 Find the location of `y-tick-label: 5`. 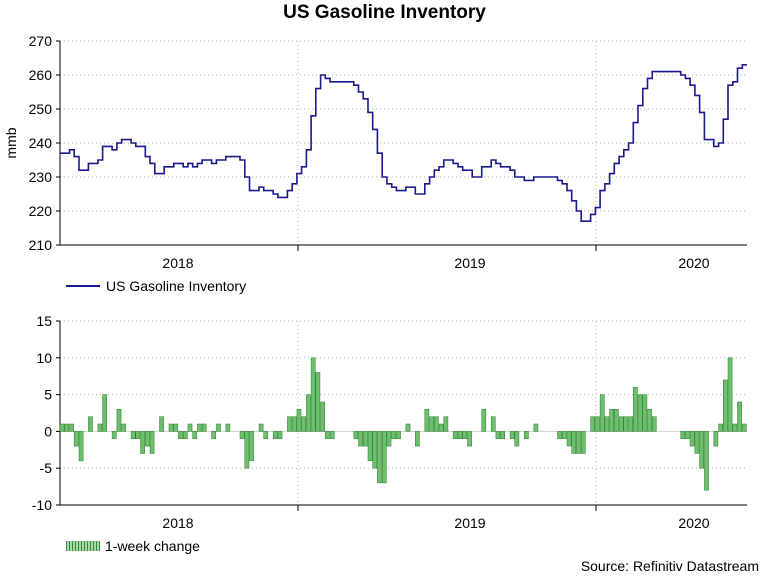

y-tick-label: 5 is located at coordinates (48, 395).